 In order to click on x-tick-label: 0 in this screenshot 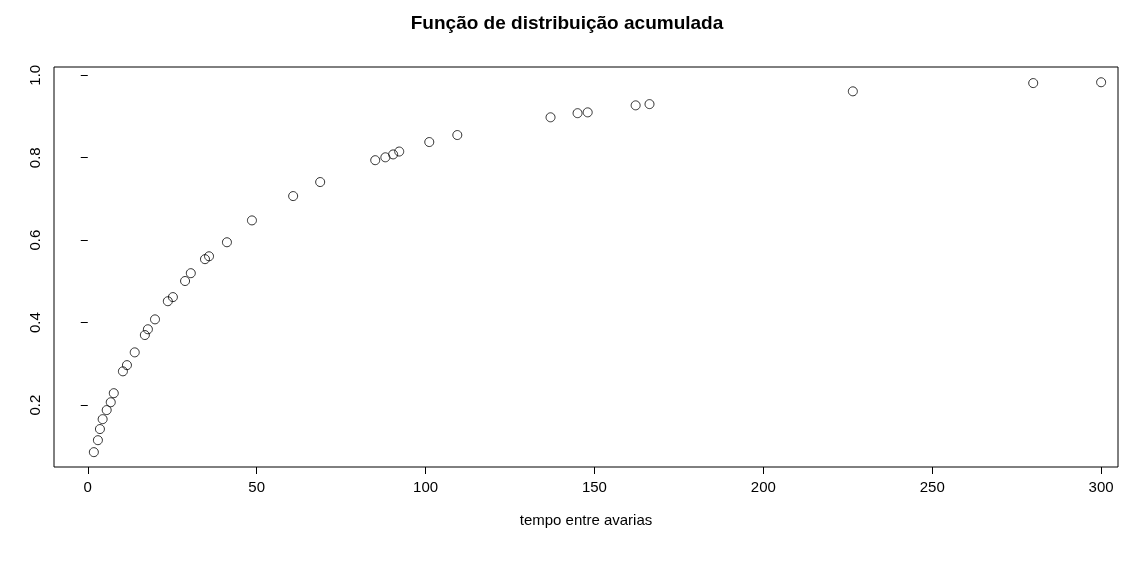, I will do `click(87, 486)`.